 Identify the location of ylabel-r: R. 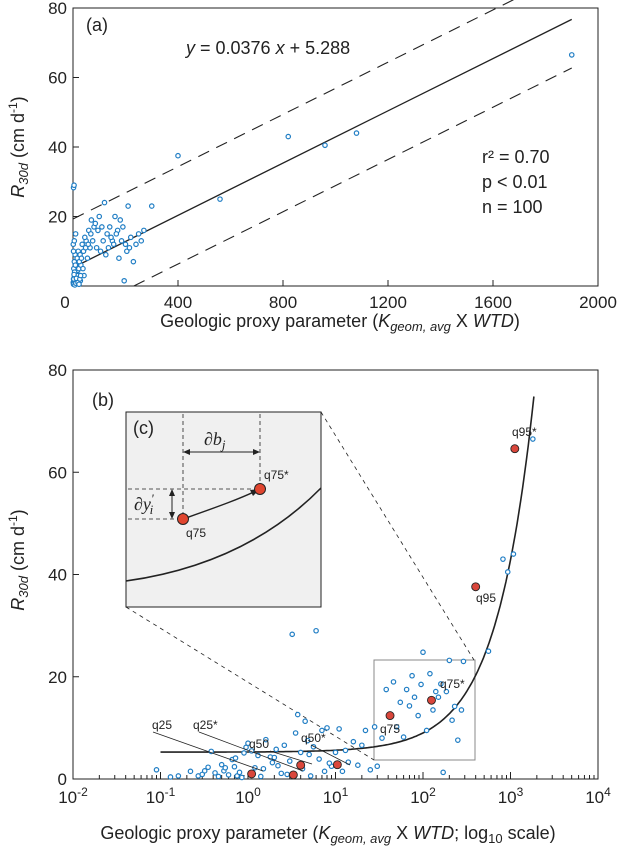
(18, 191).